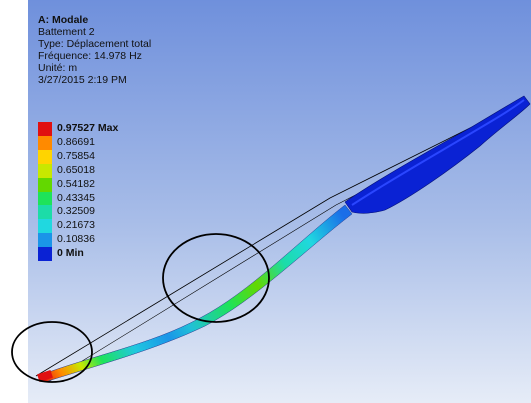 The height and width of the screenshot is (403, 531). What do you see at coordinates (138, 170) in the screenshot?
I see `legend-row: 0.65018` at bounding box center [138, 170].